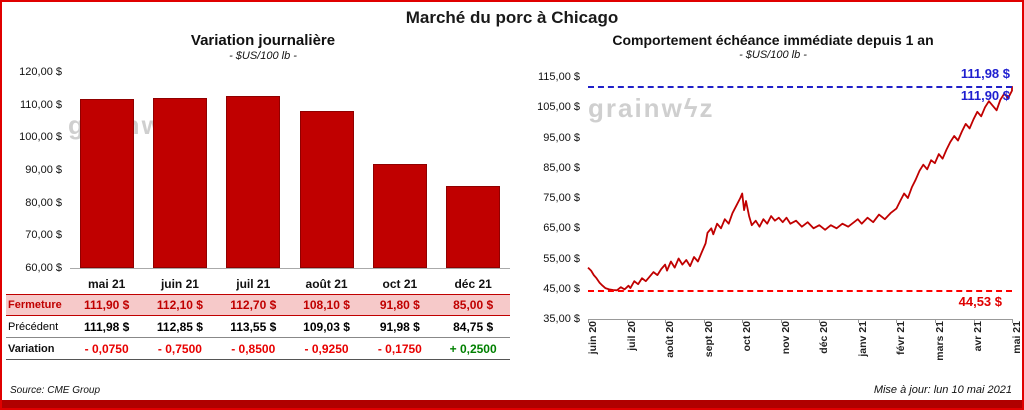  I want to click on x-tick-label: mars 21, so click(939, 341).